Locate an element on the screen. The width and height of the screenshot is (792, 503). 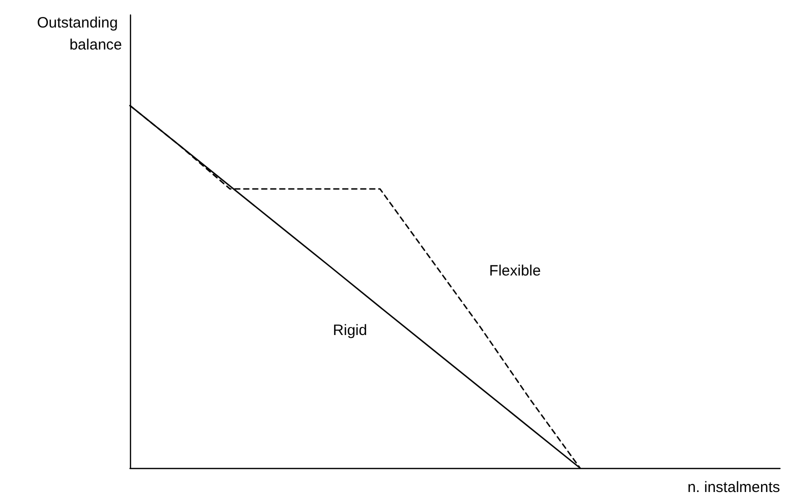
x-axis-title: n. instalments is located at coordinates (733, 487).